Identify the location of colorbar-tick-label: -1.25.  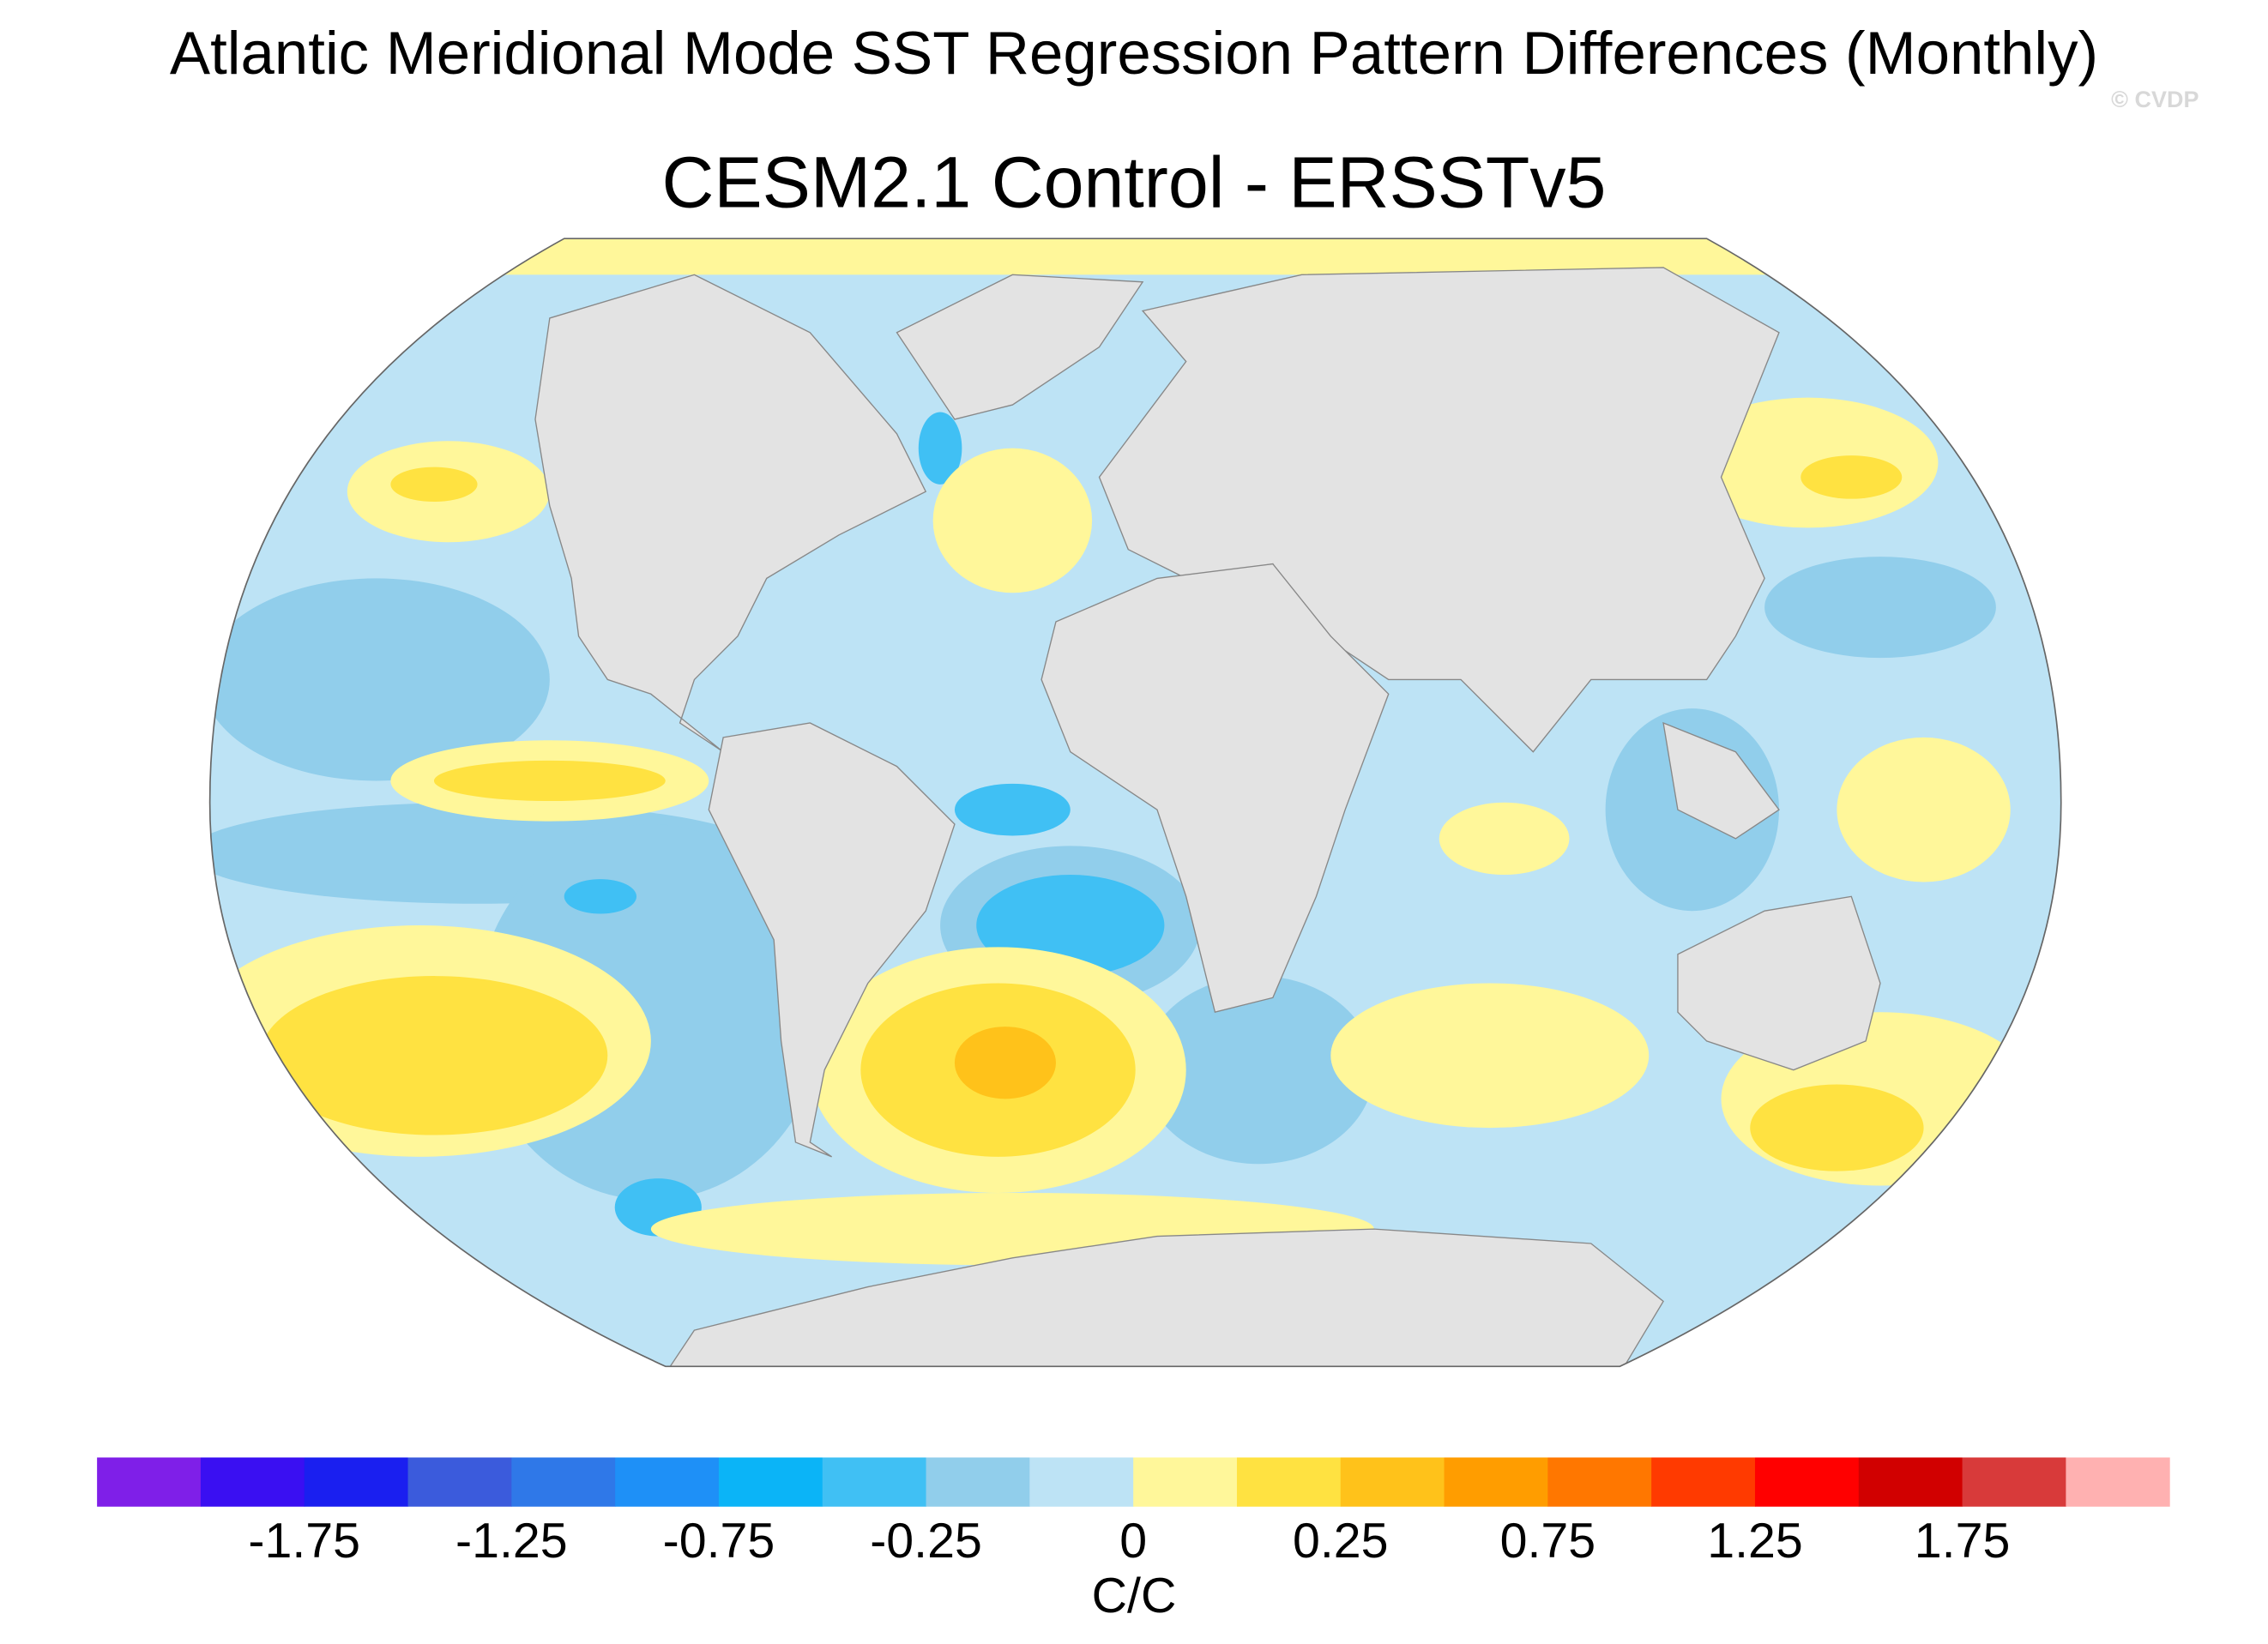
(512, 1542).